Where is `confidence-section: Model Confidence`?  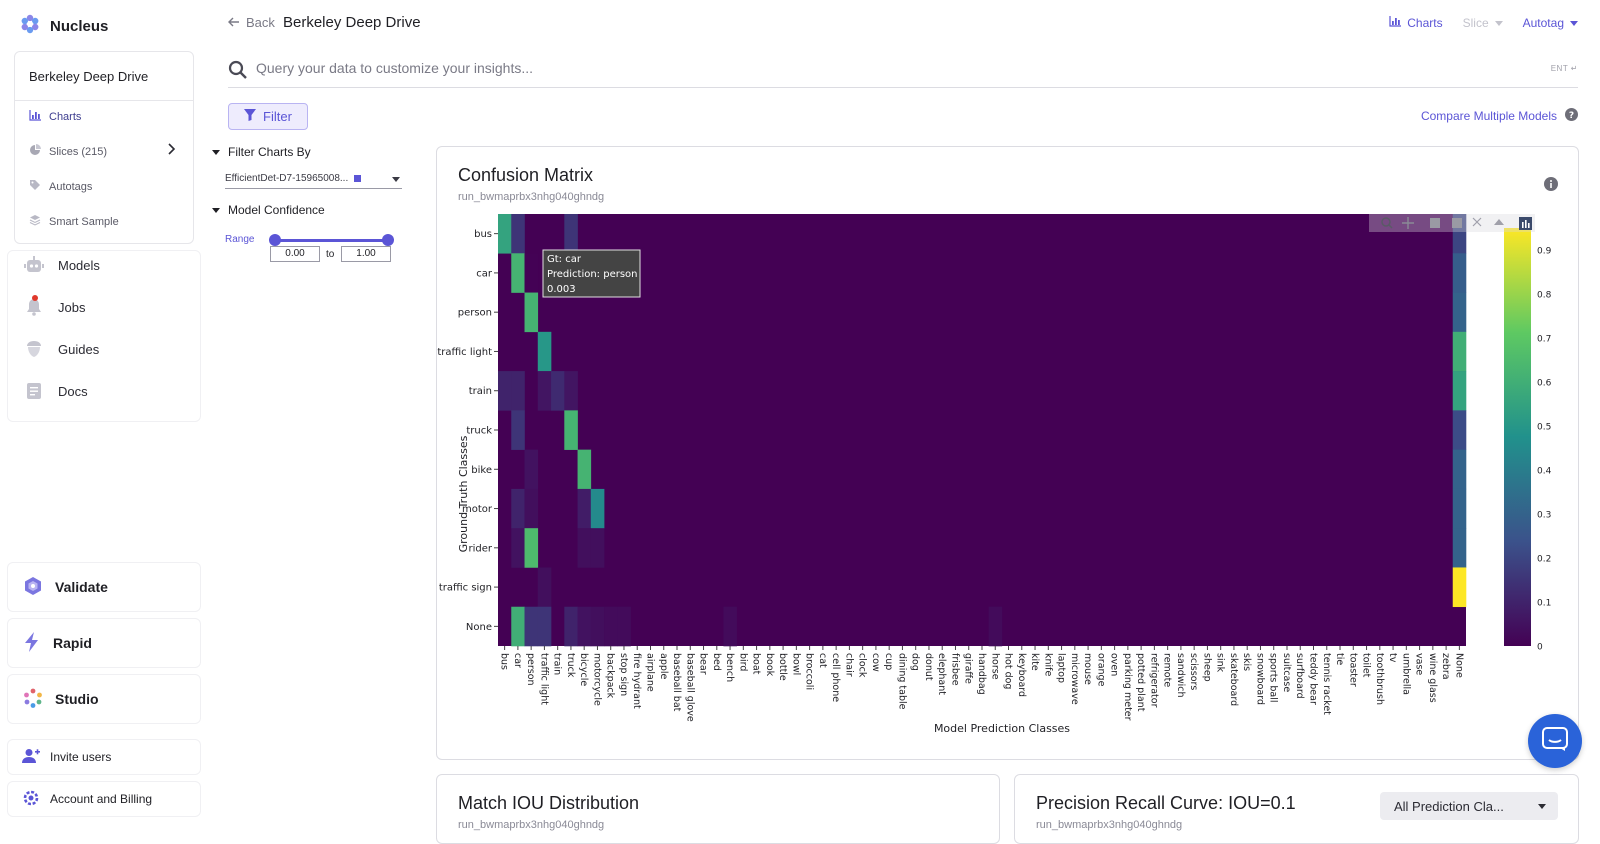
confidence-section: Model Confidence is located at coordinates (268, 210).